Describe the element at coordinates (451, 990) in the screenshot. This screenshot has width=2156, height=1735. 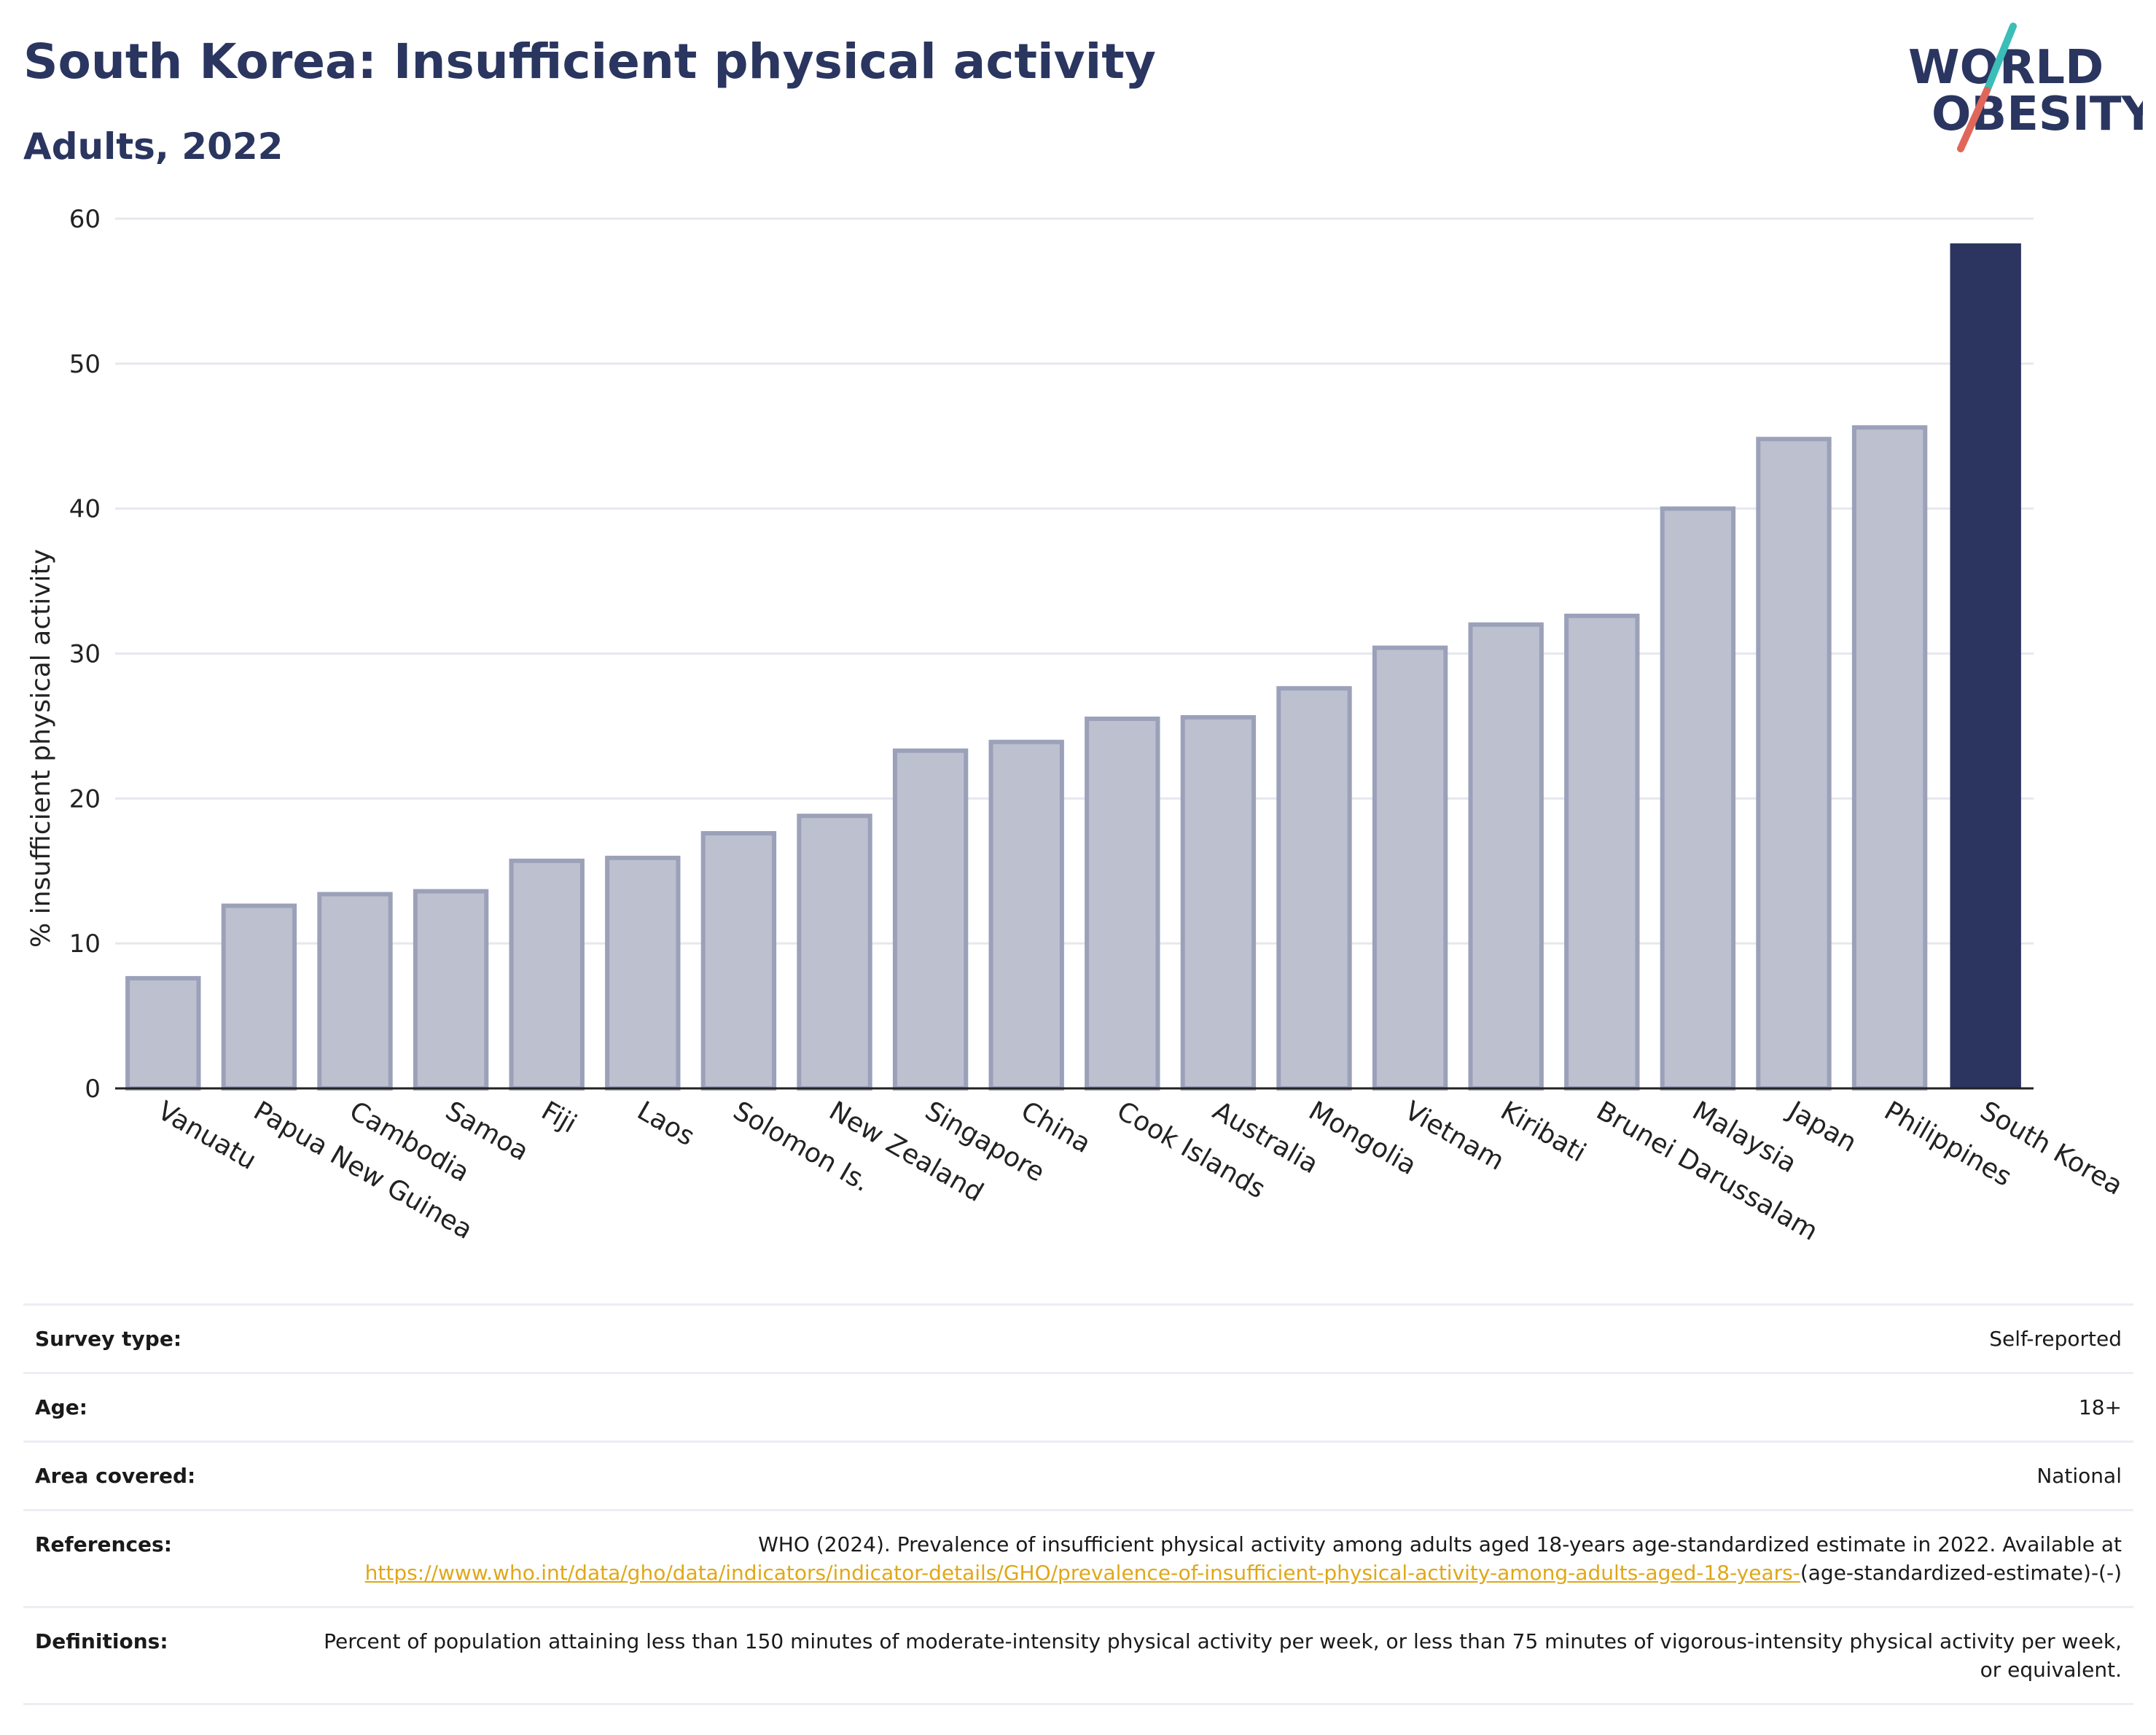
I see `bar-samoa` at that location.